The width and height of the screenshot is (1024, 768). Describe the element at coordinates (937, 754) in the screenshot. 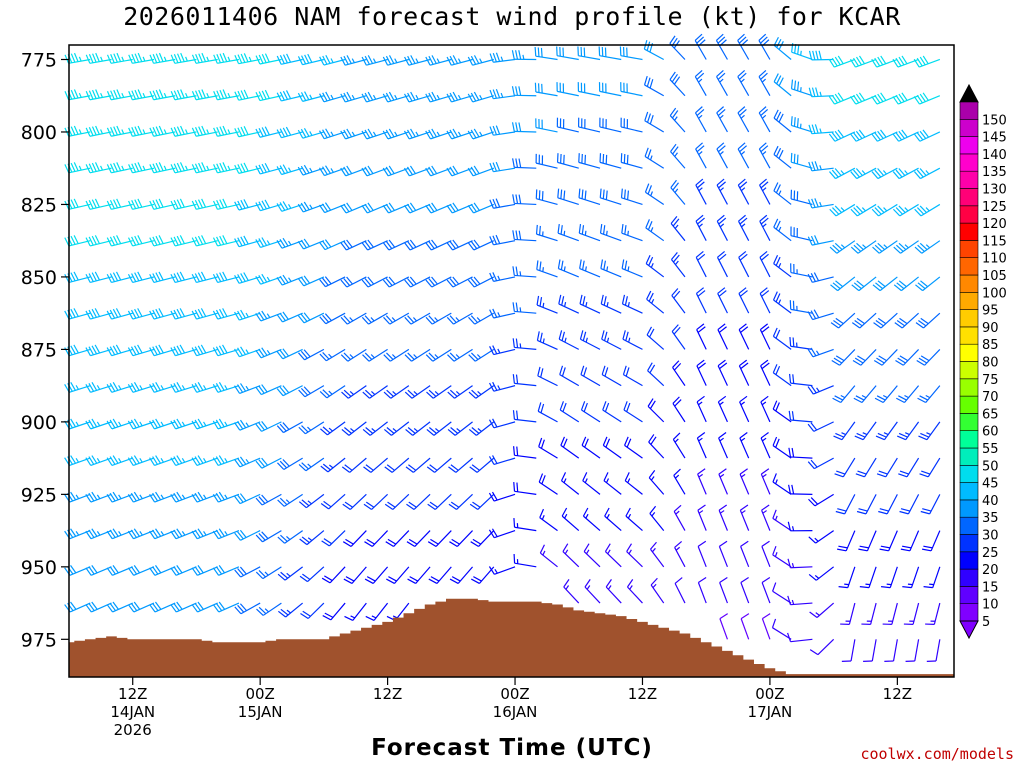

I see `credit-link: coolwx.com/models` at that location.